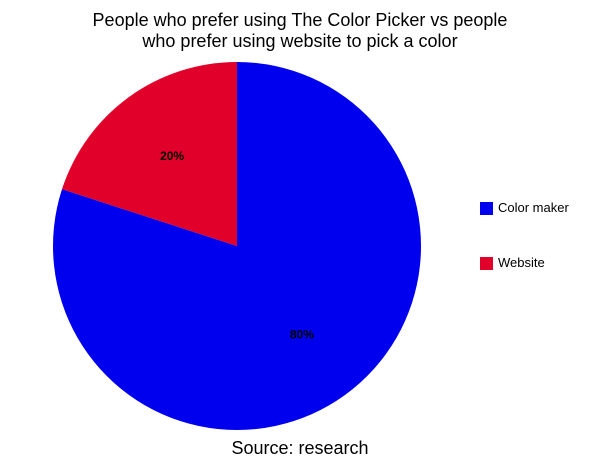 Image resolution: width=600 pixels, height=463 pixels. What do you see at coordinates (533, 207) in the screenshot?
I see `legend-label-color-maker: Color maker` at bounding box center [533, 207].